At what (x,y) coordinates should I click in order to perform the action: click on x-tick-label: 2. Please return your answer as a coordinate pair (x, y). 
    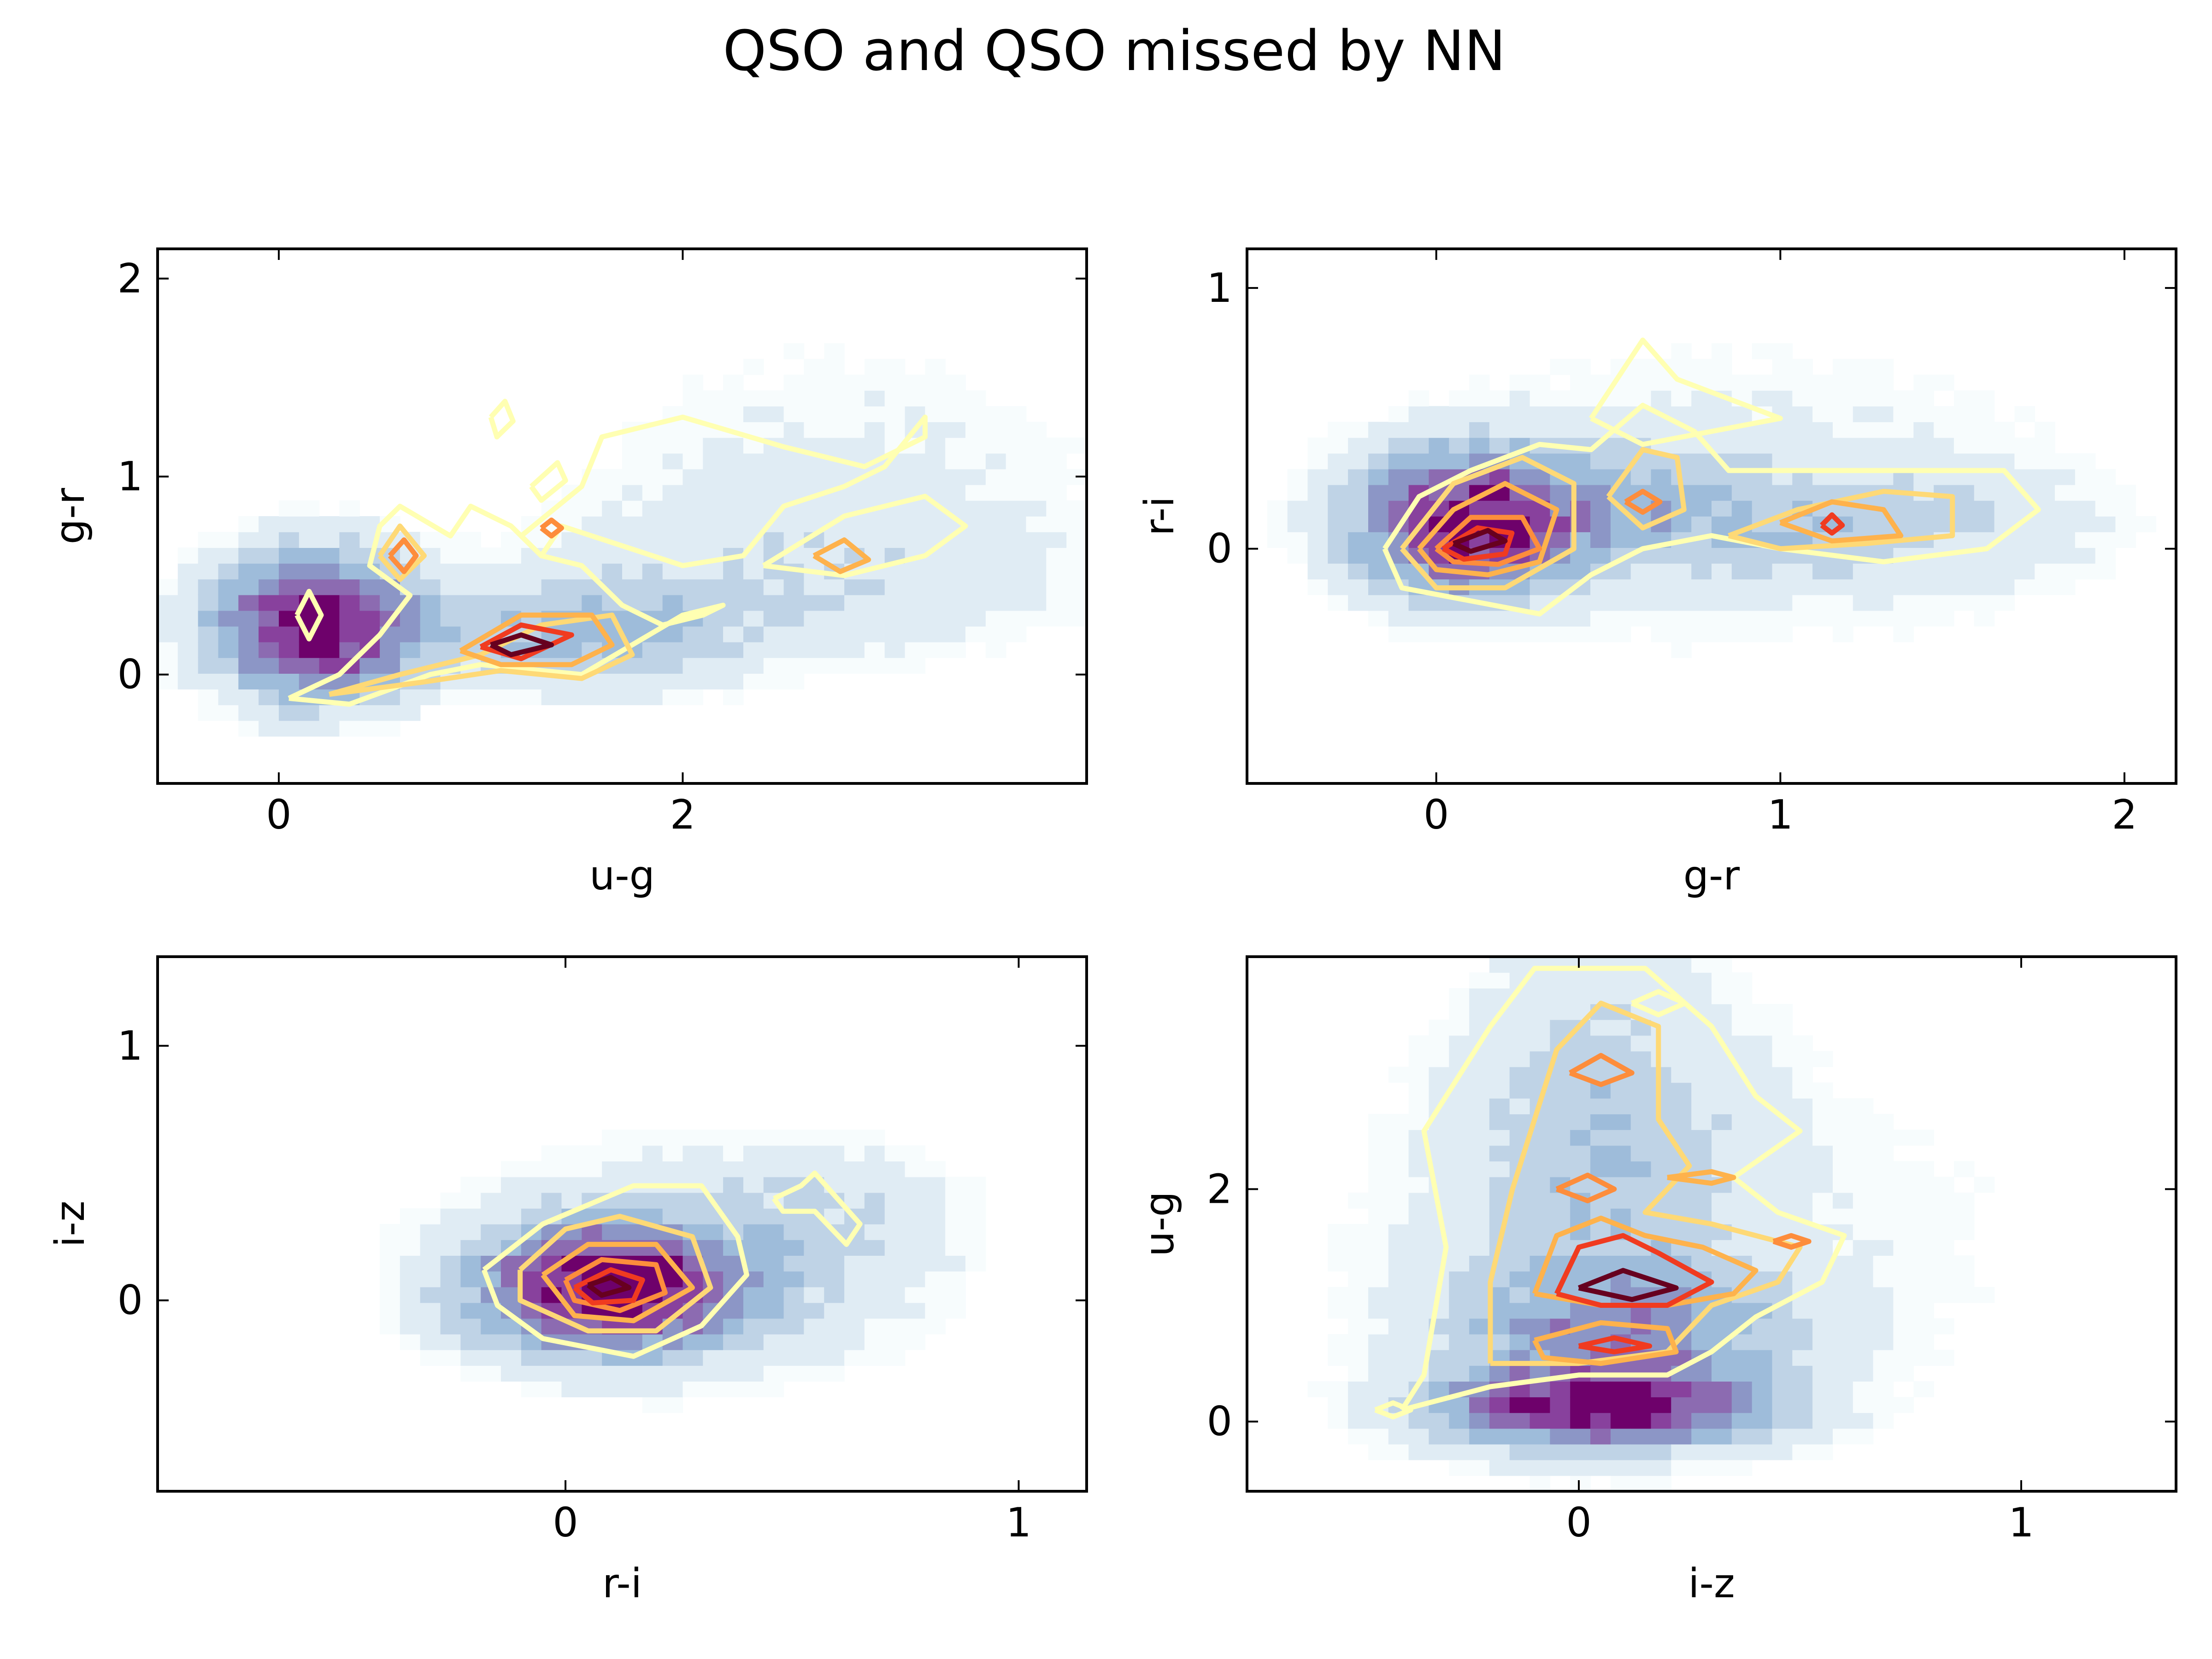
    Looking at the image, I should click on (2124, 814).